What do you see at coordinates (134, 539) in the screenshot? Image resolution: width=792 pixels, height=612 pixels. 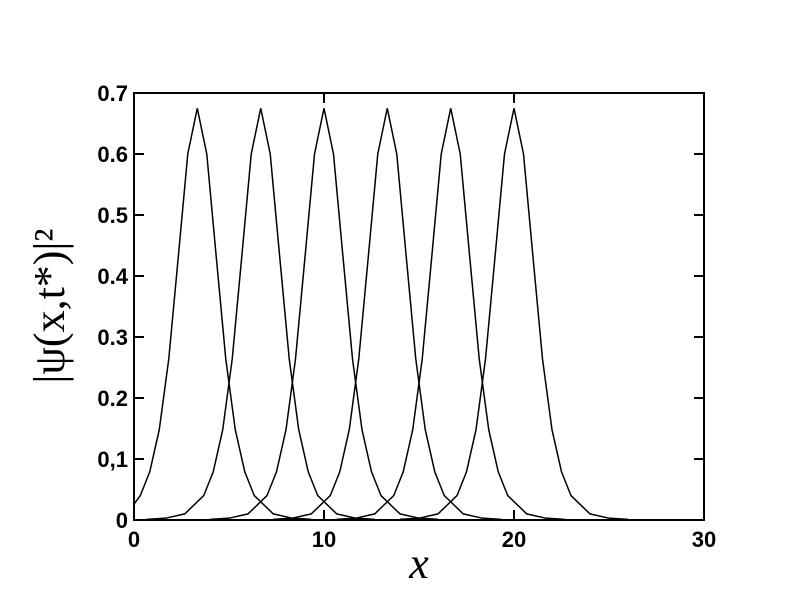 I see `x-tick-label: 0` at bounding box center [134, 539].